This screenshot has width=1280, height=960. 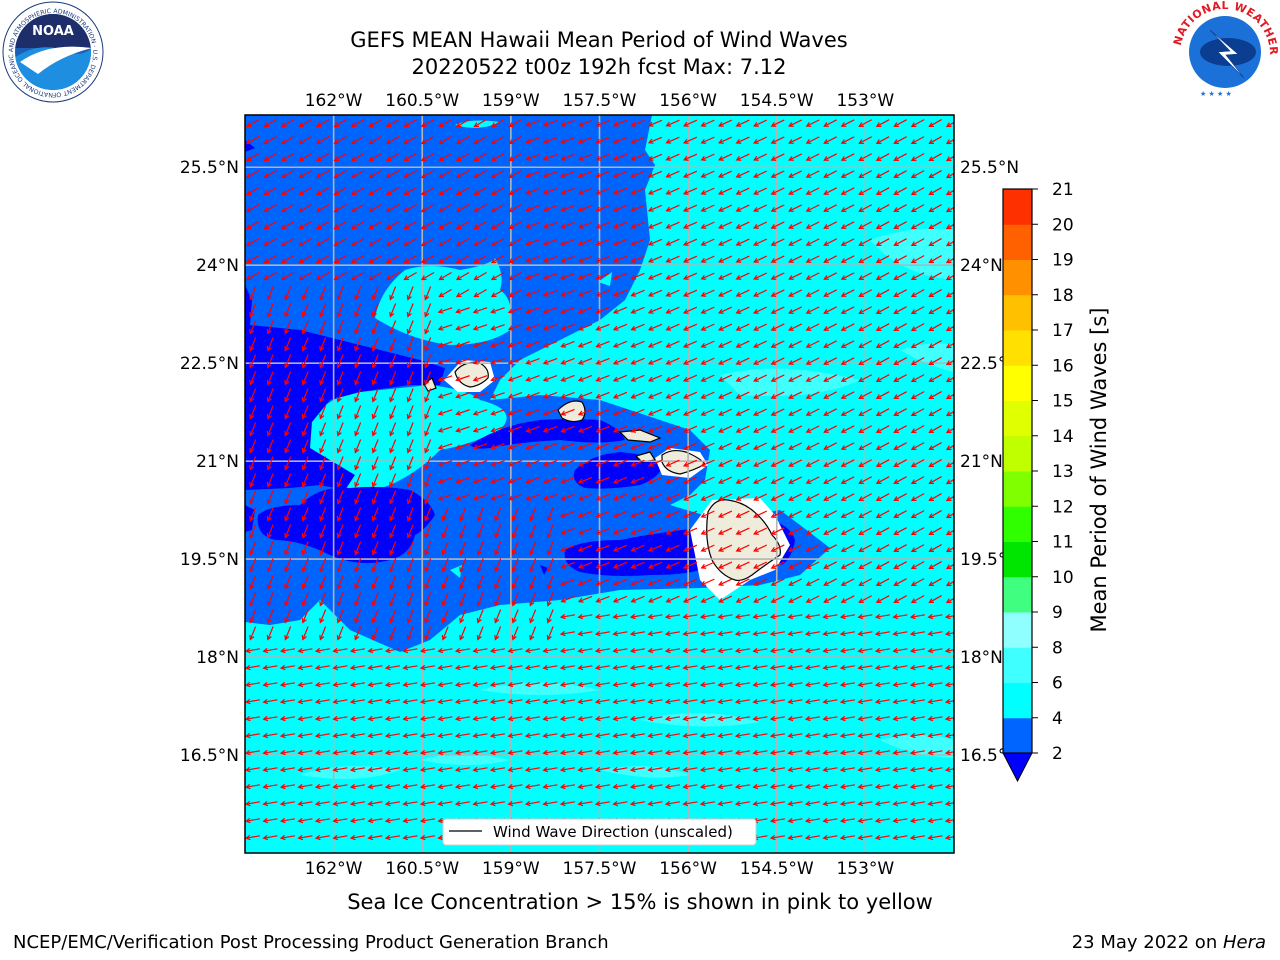 What do you see at coordinates (1063, 225) in the screenshot?
I see `colorbar-tick-label: 20` at bounding box center [1063, 225].